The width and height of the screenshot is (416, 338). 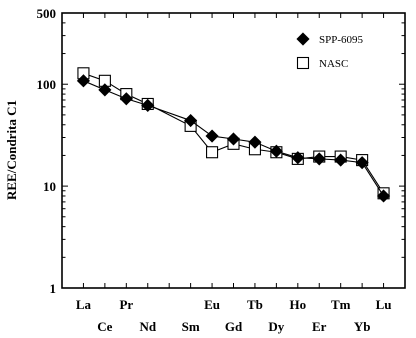 What do you see at coordinates (47, 84) in the screenshot?
I see `y-tick-label: 100` at bounding box center [47, 84].